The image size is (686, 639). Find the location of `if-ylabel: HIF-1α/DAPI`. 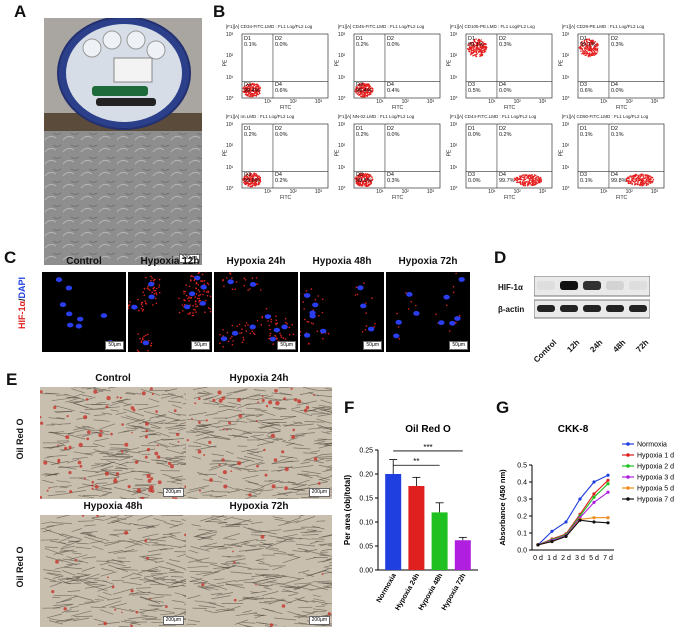

if-ylabel: HIF-1α/DAPI is located at coordinates (22, 303).